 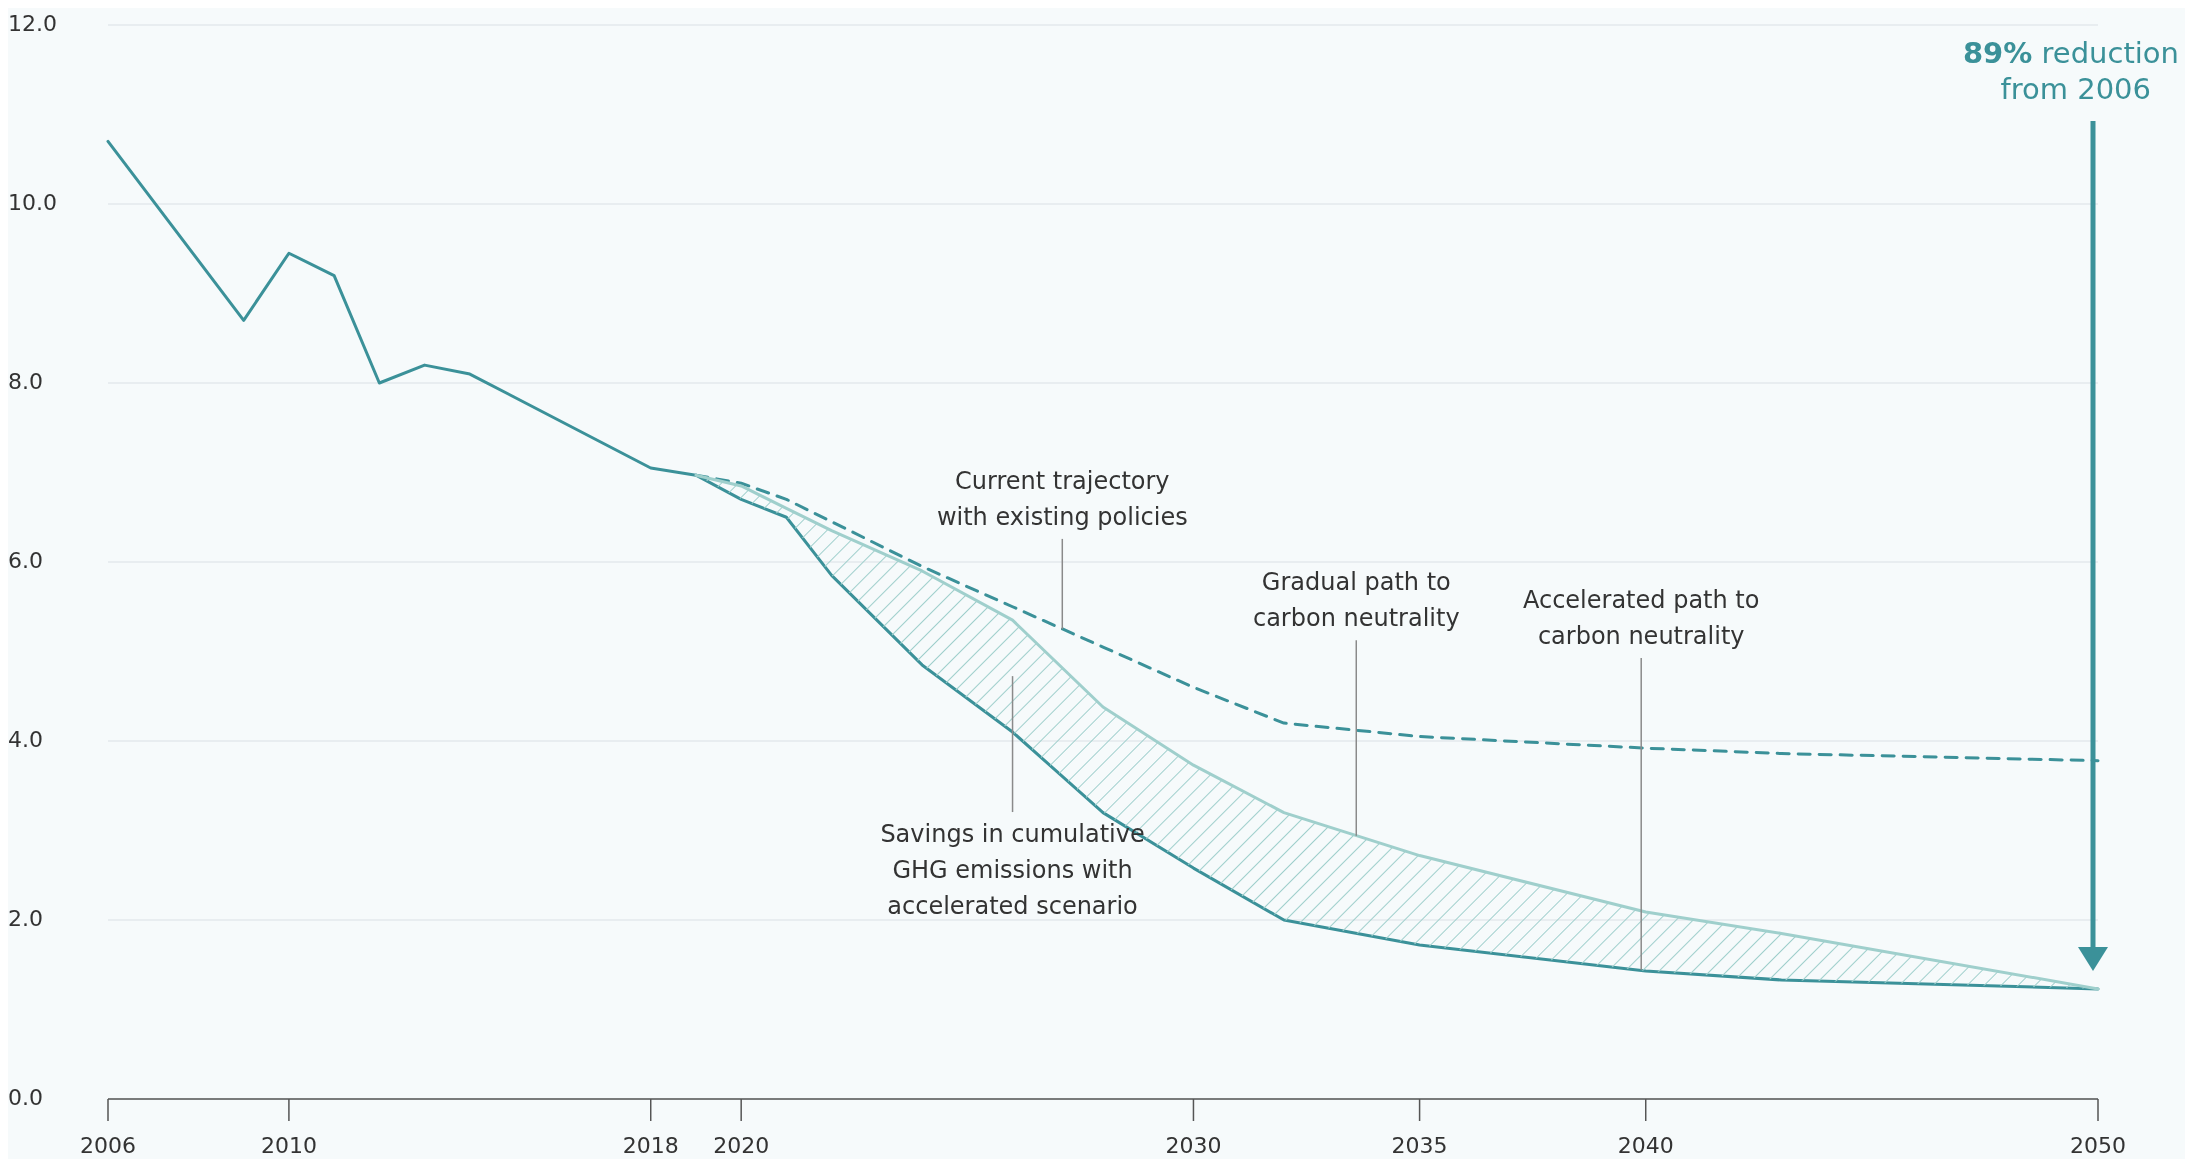 What do you see at coordinates (25, 918) in the screenshot?
I see `y-tick-label: 2.0` at bounding box center [25, 918].